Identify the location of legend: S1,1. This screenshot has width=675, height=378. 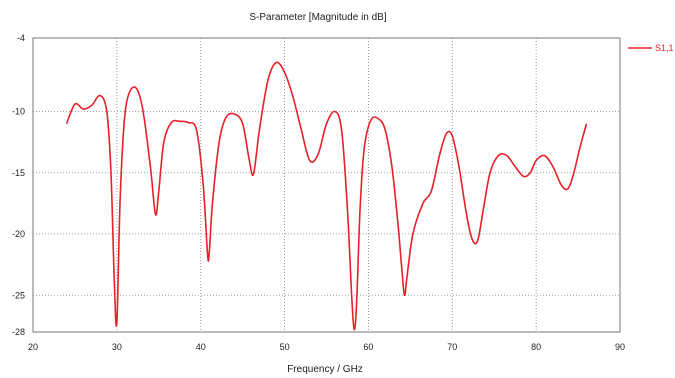
(651, 48).